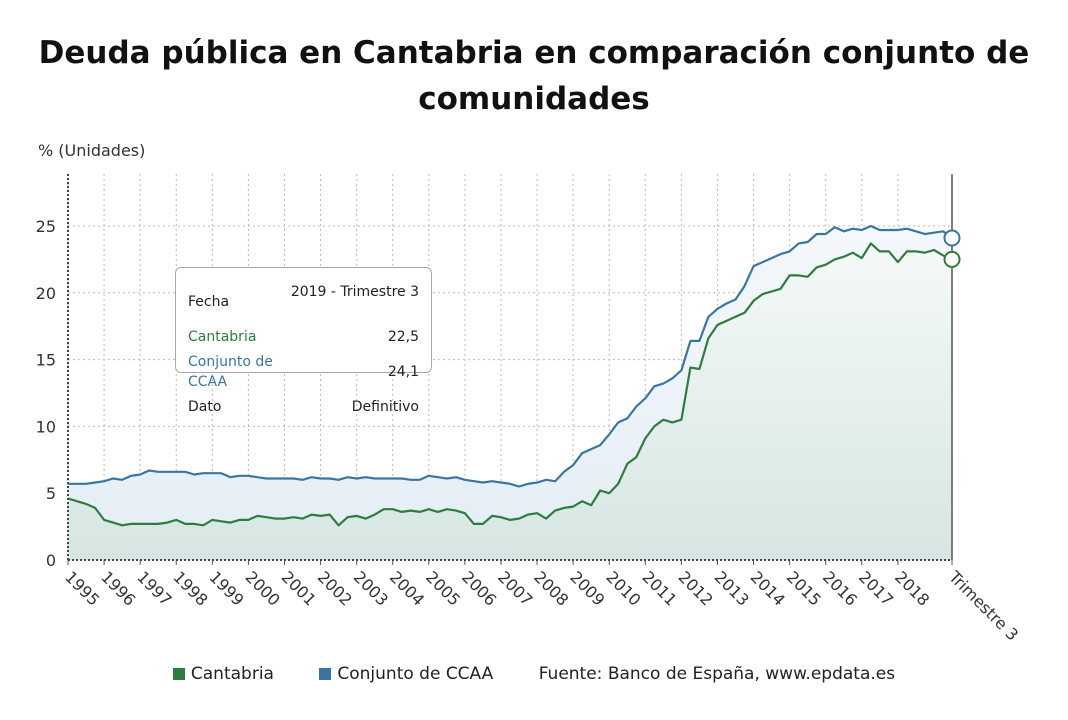  What do you see at coordinates (983, 606) in the screenshot?
I see `x-tick-label: Trimestre 3` at bounding box center [983, 606].